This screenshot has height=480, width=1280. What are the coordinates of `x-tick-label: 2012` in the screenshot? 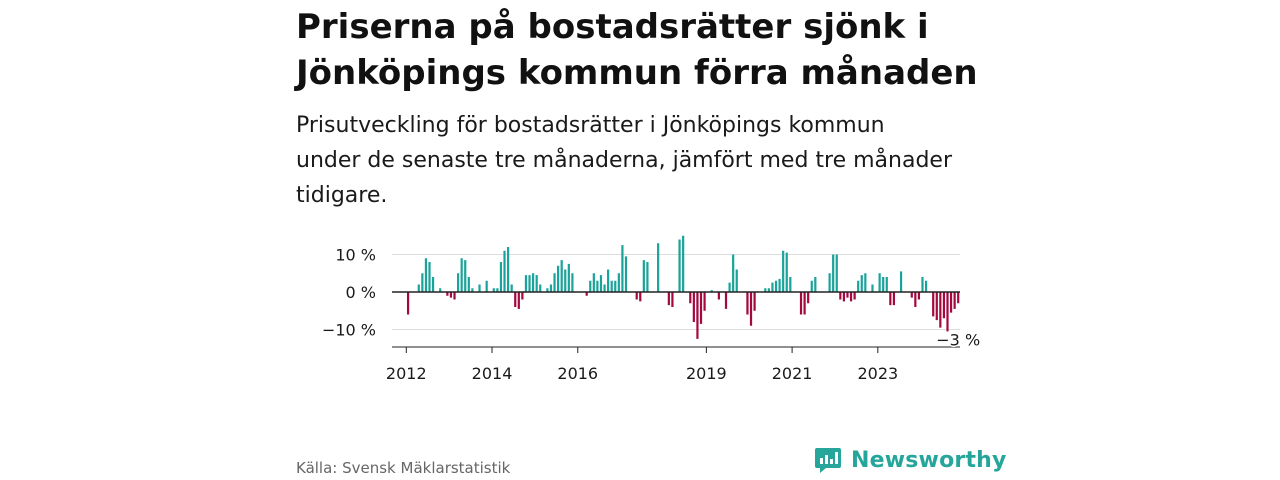 It's located at (406, 373).